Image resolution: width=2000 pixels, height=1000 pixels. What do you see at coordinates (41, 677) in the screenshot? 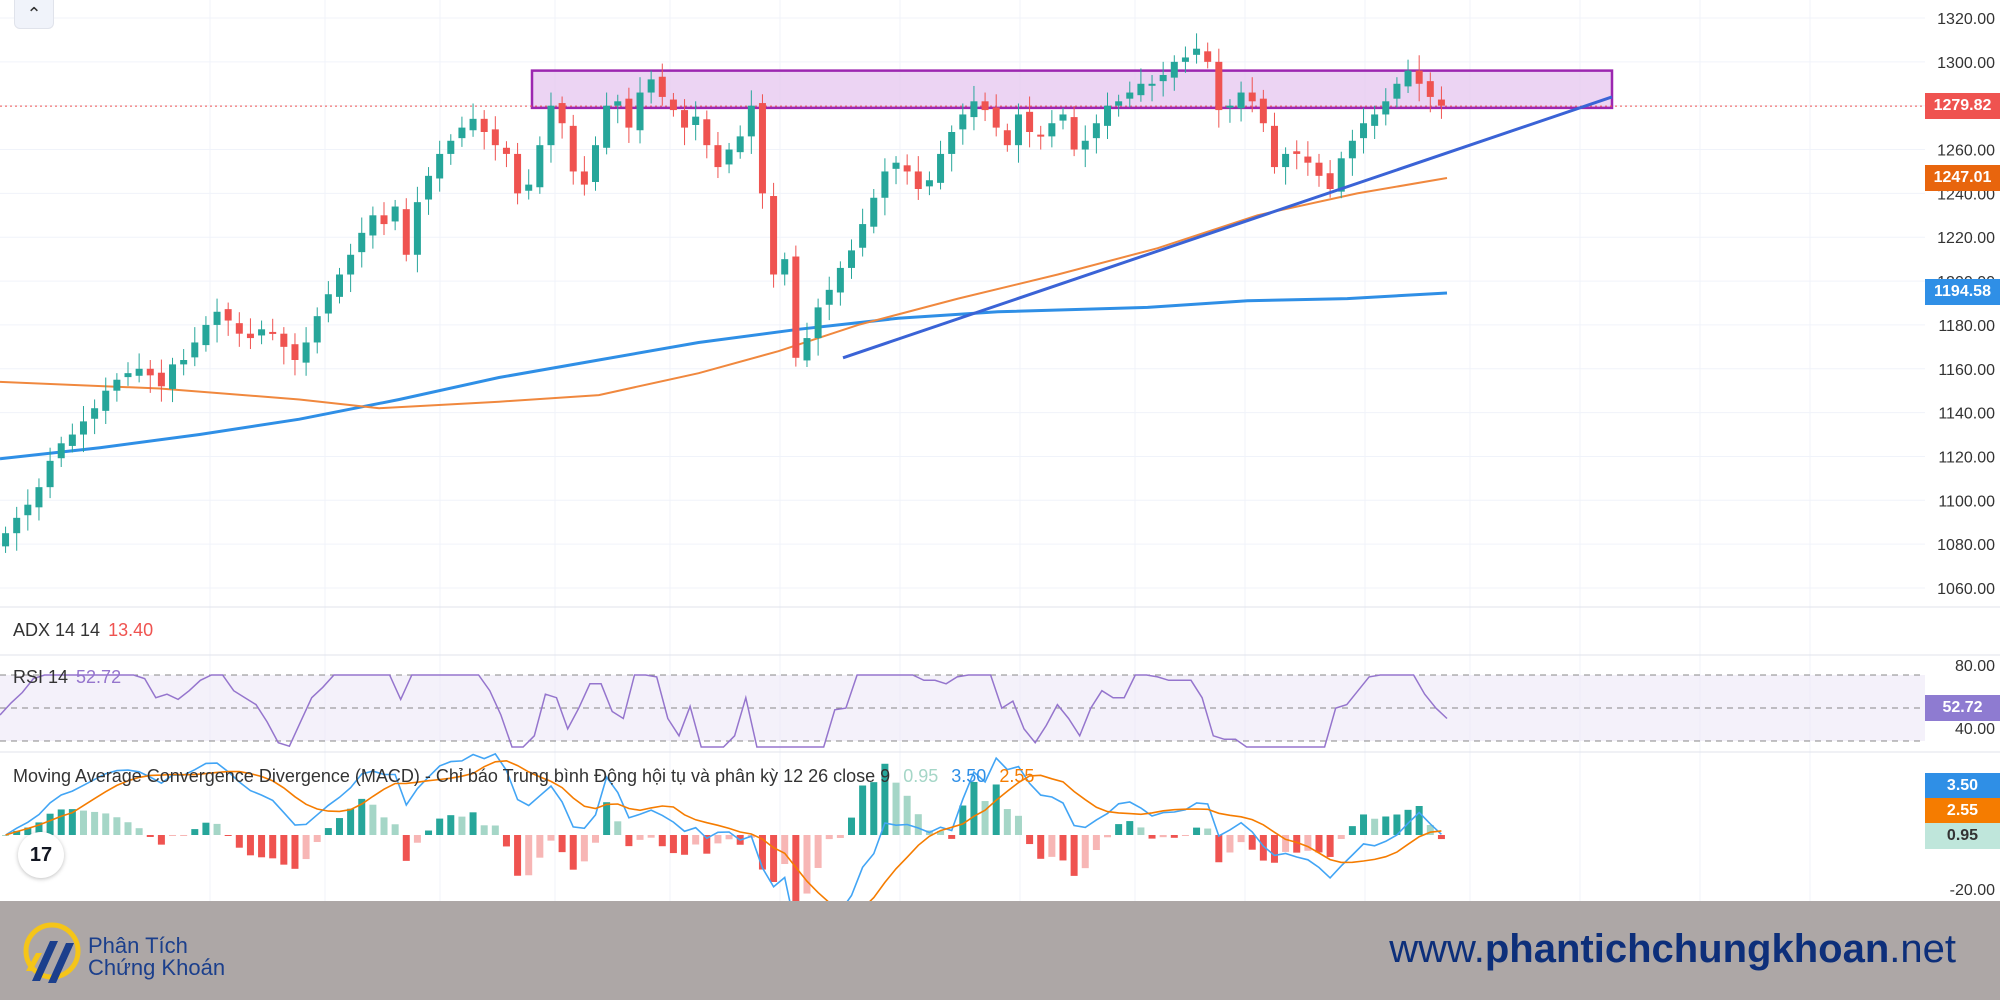
I see `rsi-name: RSI 14` at bounding box center [41, 677].